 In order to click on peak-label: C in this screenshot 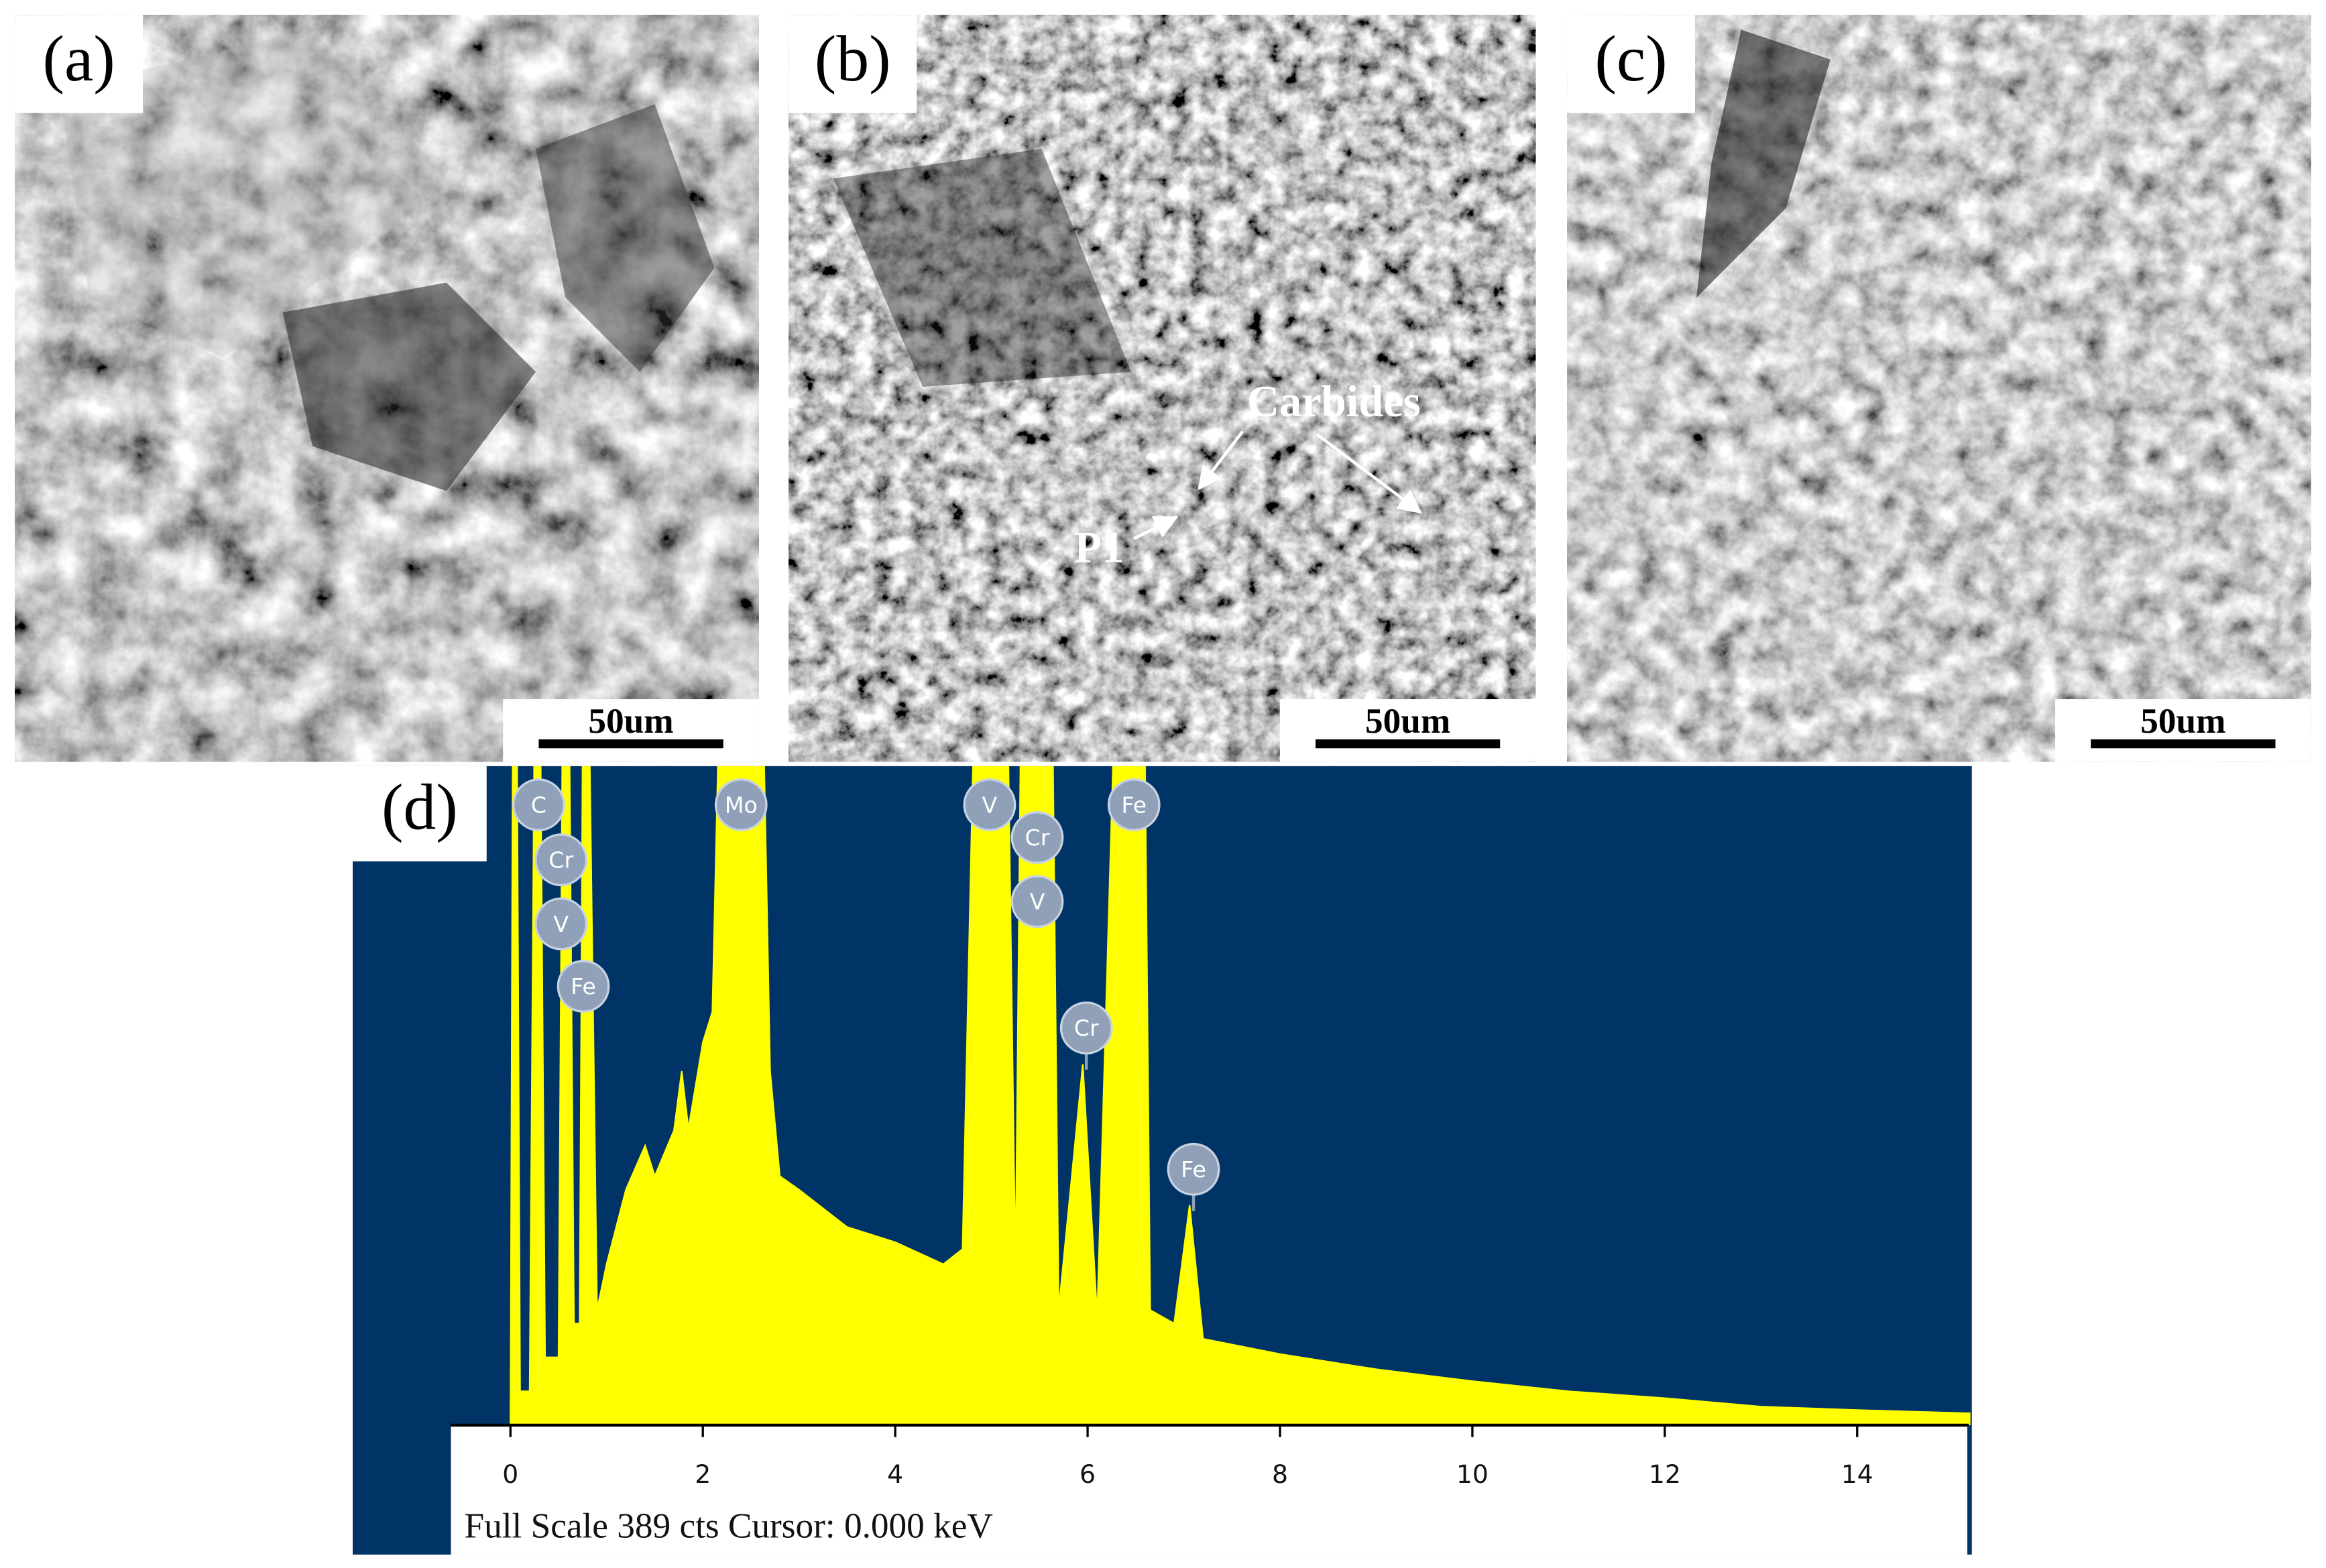, I will do `click(538, 805)`.